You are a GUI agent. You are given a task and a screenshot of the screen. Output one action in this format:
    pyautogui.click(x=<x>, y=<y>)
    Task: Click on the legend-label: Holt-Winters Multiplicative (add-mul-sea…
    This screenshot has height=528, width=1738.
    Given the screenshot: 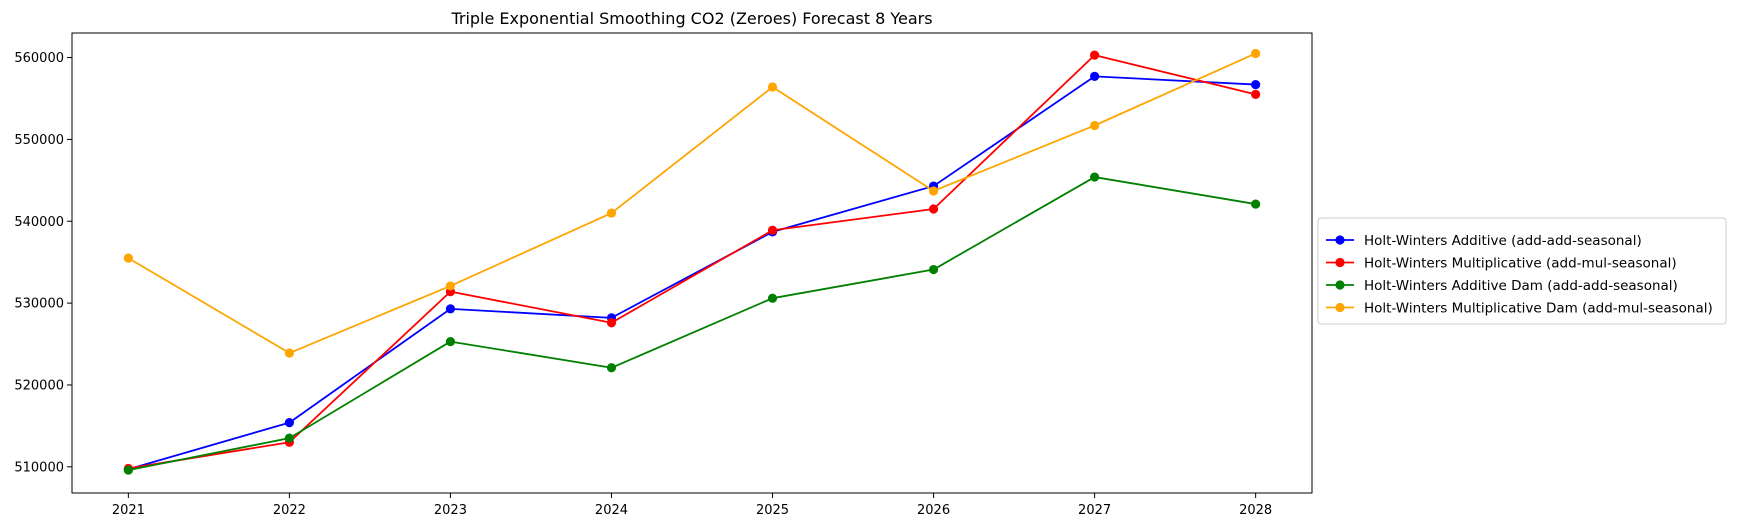 What is the action you would take?
    pyautogui.click(x=1520, y=264)
    